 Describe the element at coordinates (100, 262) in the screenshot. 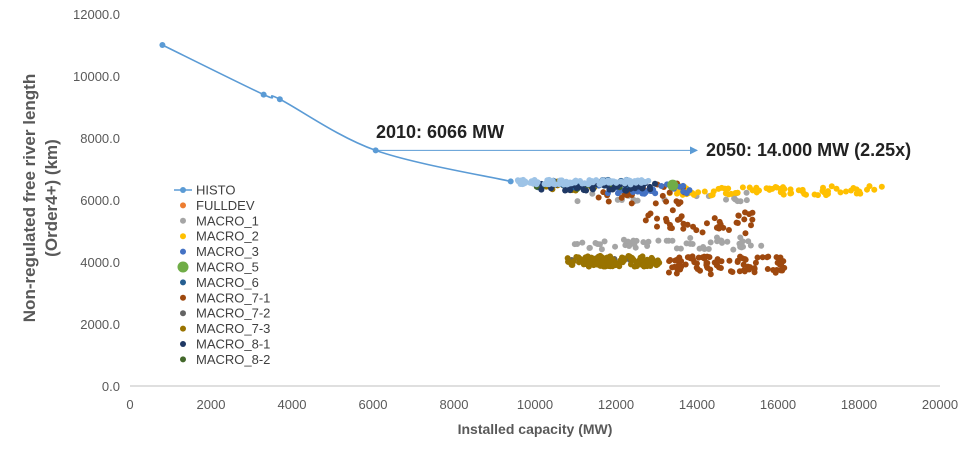

I see `y-tick-label: 4000.0` at that location.